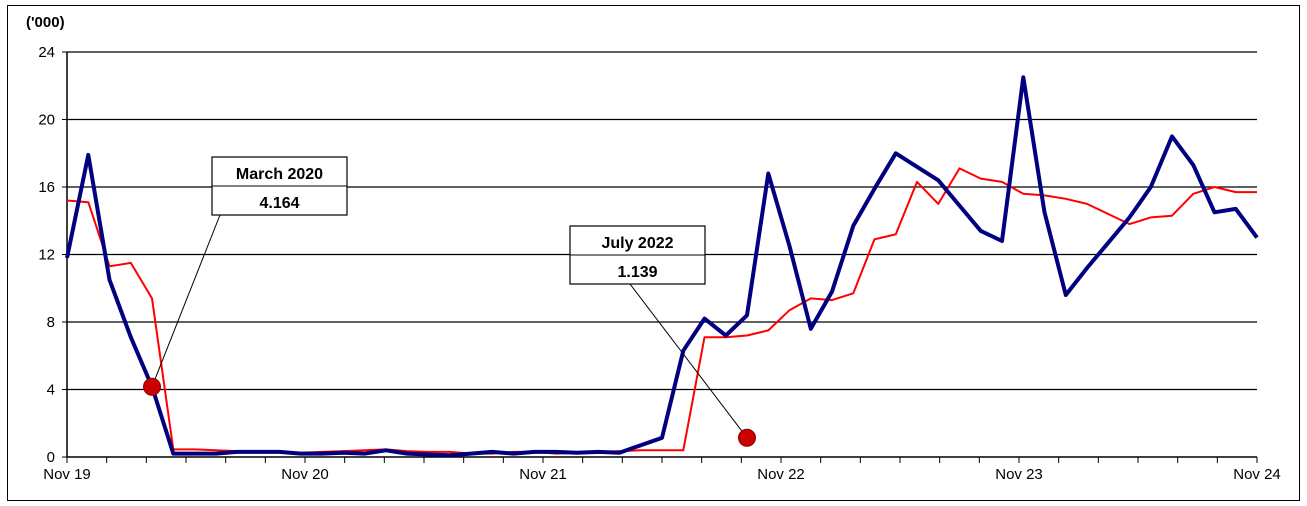  What do you see at coordinates (46, 52) in the screenshot?
I see `y-tick-label: 24` at bounding box center [46, 52].